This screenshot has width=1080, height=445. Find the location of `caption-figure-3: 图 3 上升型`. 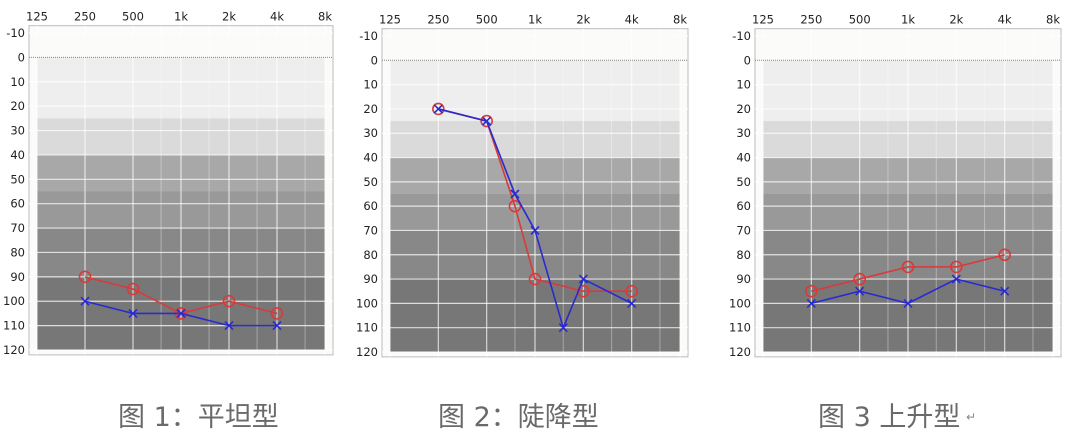

caption-figure-3: 图 3 上升型 is located at coordinates (889, 417).